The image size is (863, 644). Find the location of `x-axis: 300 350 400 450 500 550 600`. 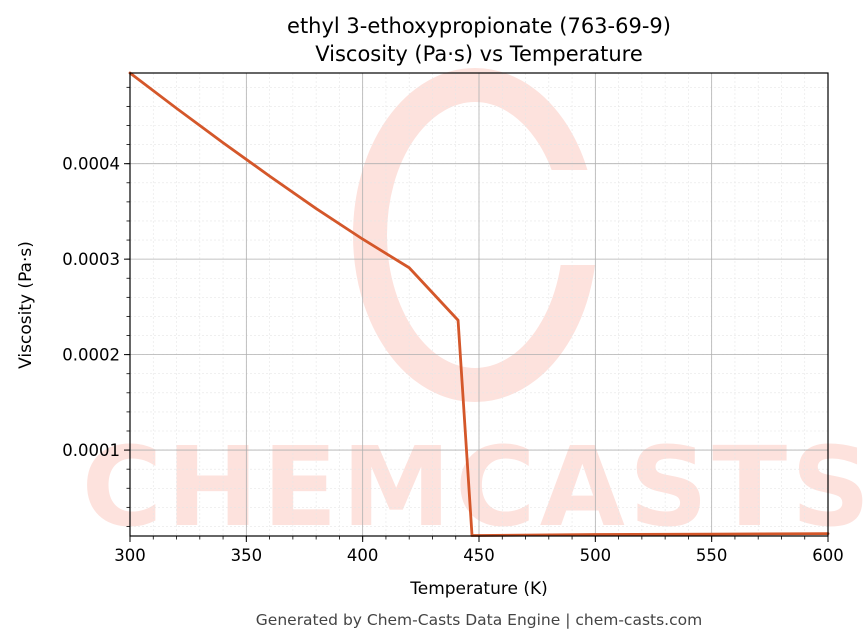

x-axis: 300 350 400 450 500 550 600 is located at coordinates (479, 550).